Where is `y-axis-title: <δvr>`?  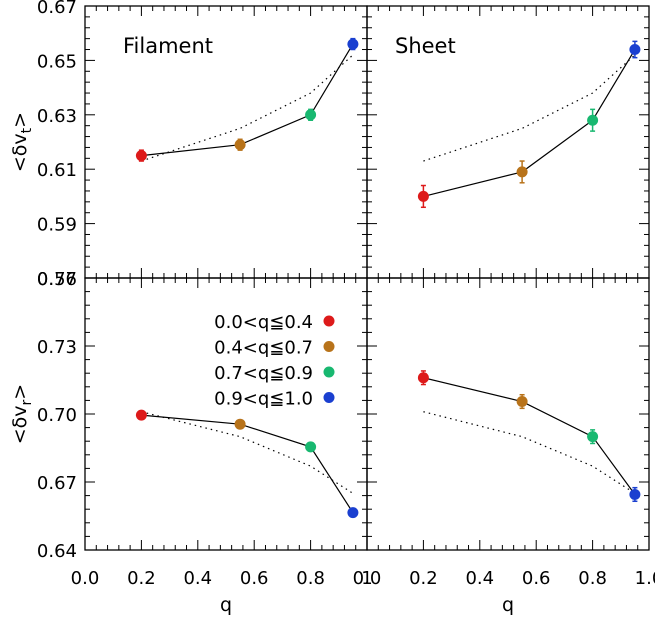
y-axis-title: <δvr> is located at coordinates (22, 414).